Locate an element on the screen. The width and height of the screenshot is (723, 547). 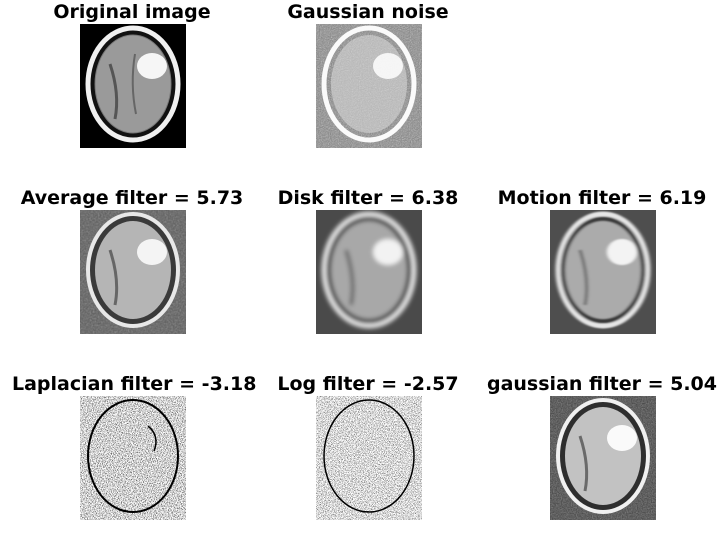
ct-image-log is located at coordinates (369, 458).